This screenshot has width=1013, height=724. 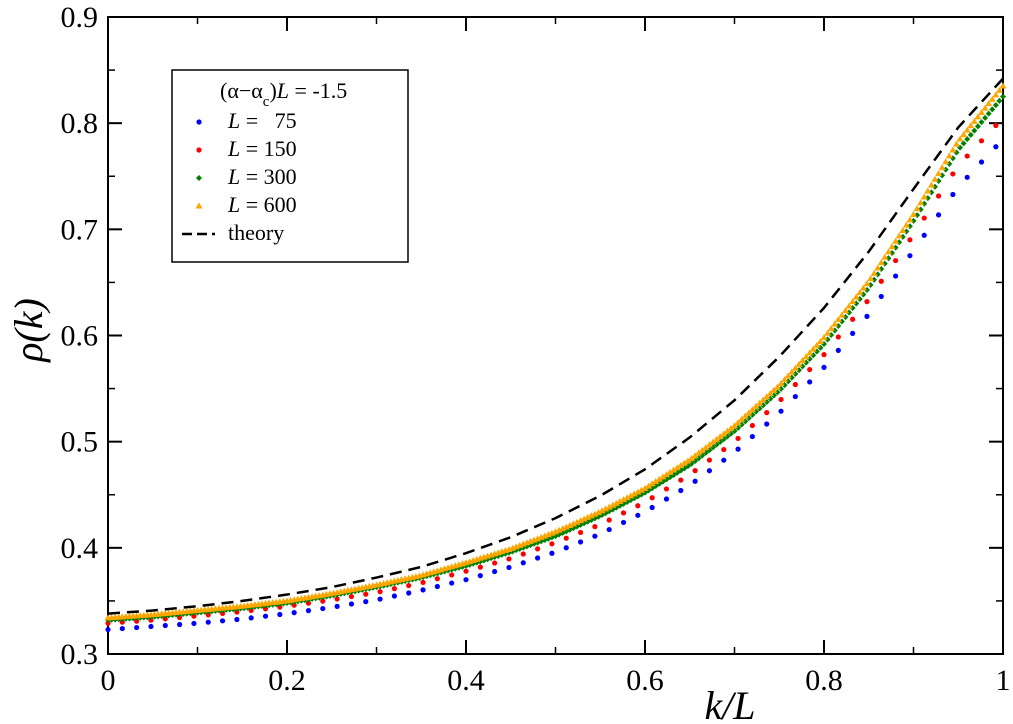 What do you see at coordinates (262, 204) in the screenshot?
I see `legend-label: L = 600` at bounding box center [262, 204].